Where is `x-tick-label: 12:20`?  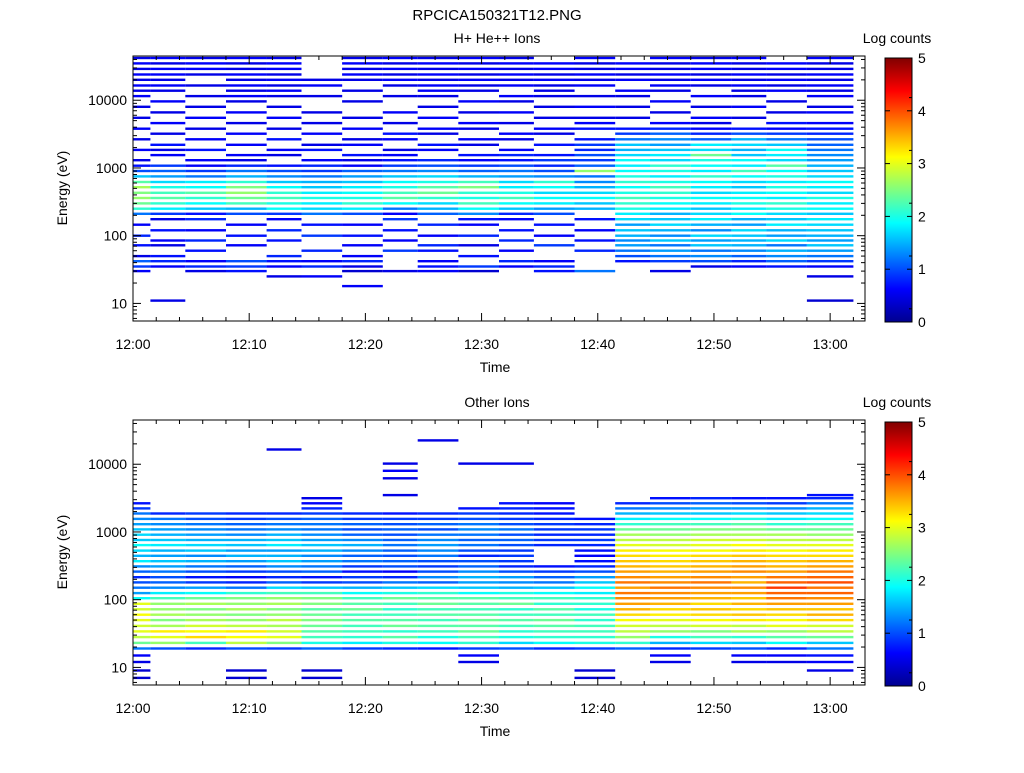
x-tick-label: 12:20 is located at coordinates (365, 344).